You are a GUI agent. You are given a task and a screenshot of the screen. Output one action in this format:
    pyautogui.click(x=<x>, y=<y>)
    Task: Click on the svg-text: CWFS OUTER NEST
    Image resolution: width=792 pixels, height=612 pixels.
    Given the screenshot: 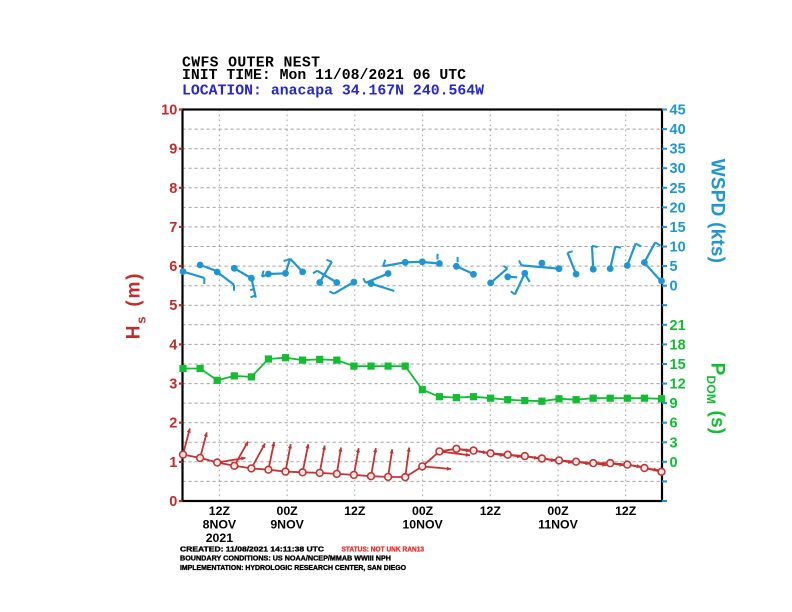 What is the action you would take?
    pyautogui.click(x=251, y=63)
    